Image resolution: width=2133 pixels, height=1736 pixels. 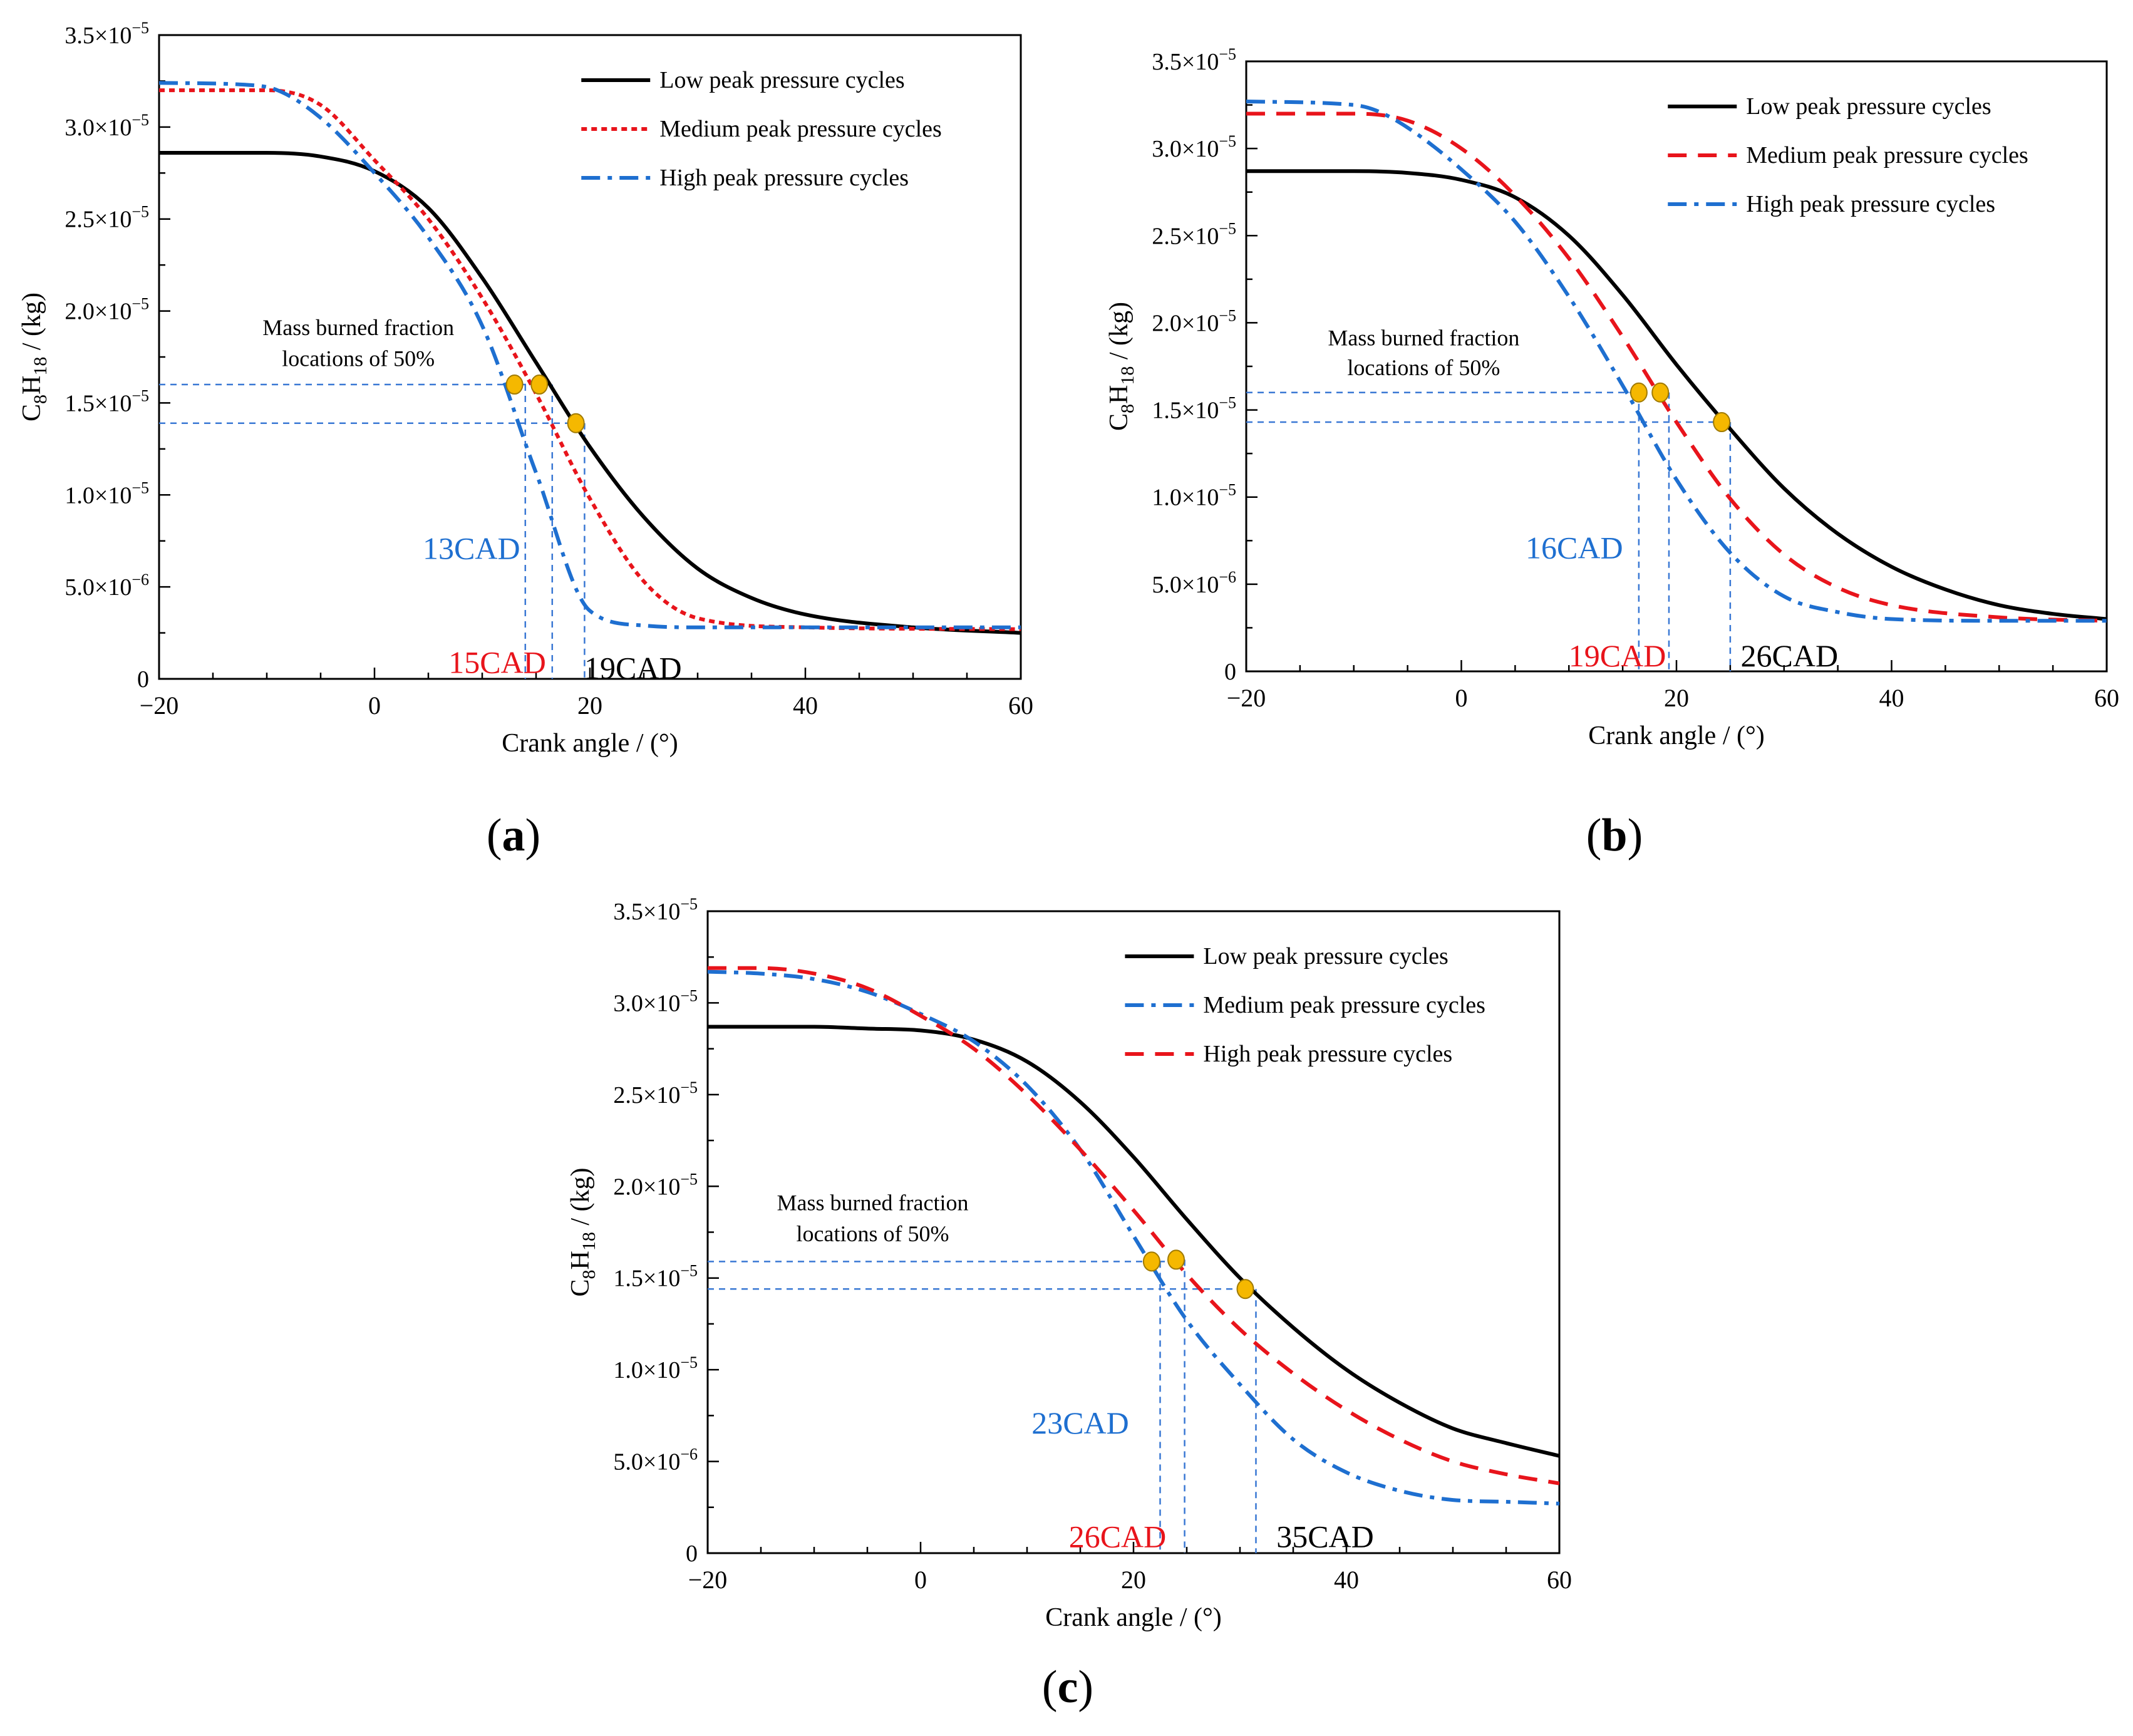 I want to click on panel-label: (a), so click(x=513, y=835).